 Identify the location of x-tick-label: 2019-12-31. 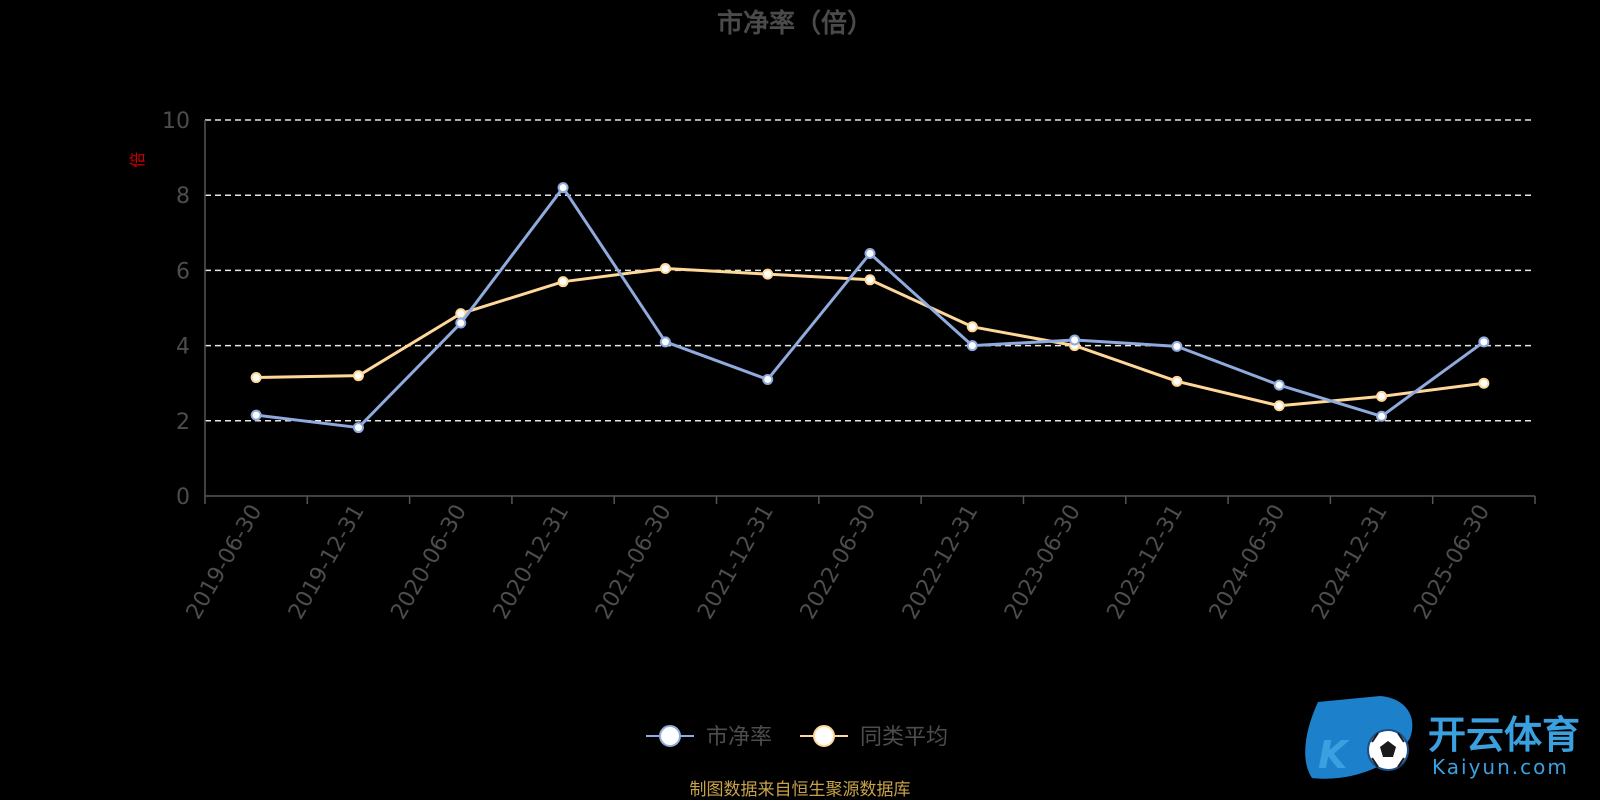
(327, 562).